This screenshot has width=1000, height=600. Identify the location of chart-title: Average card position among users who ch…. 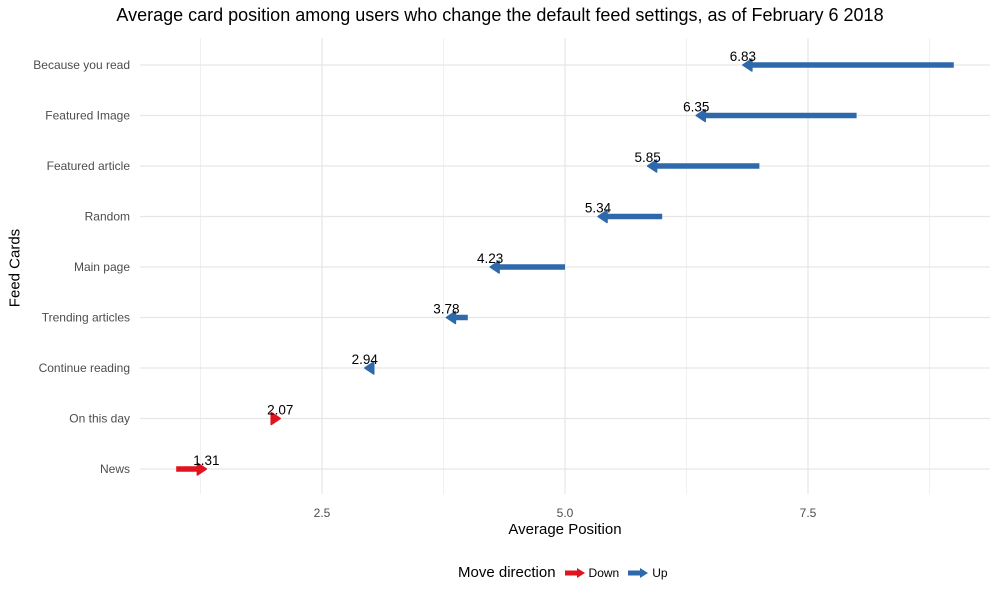
(500, 15).